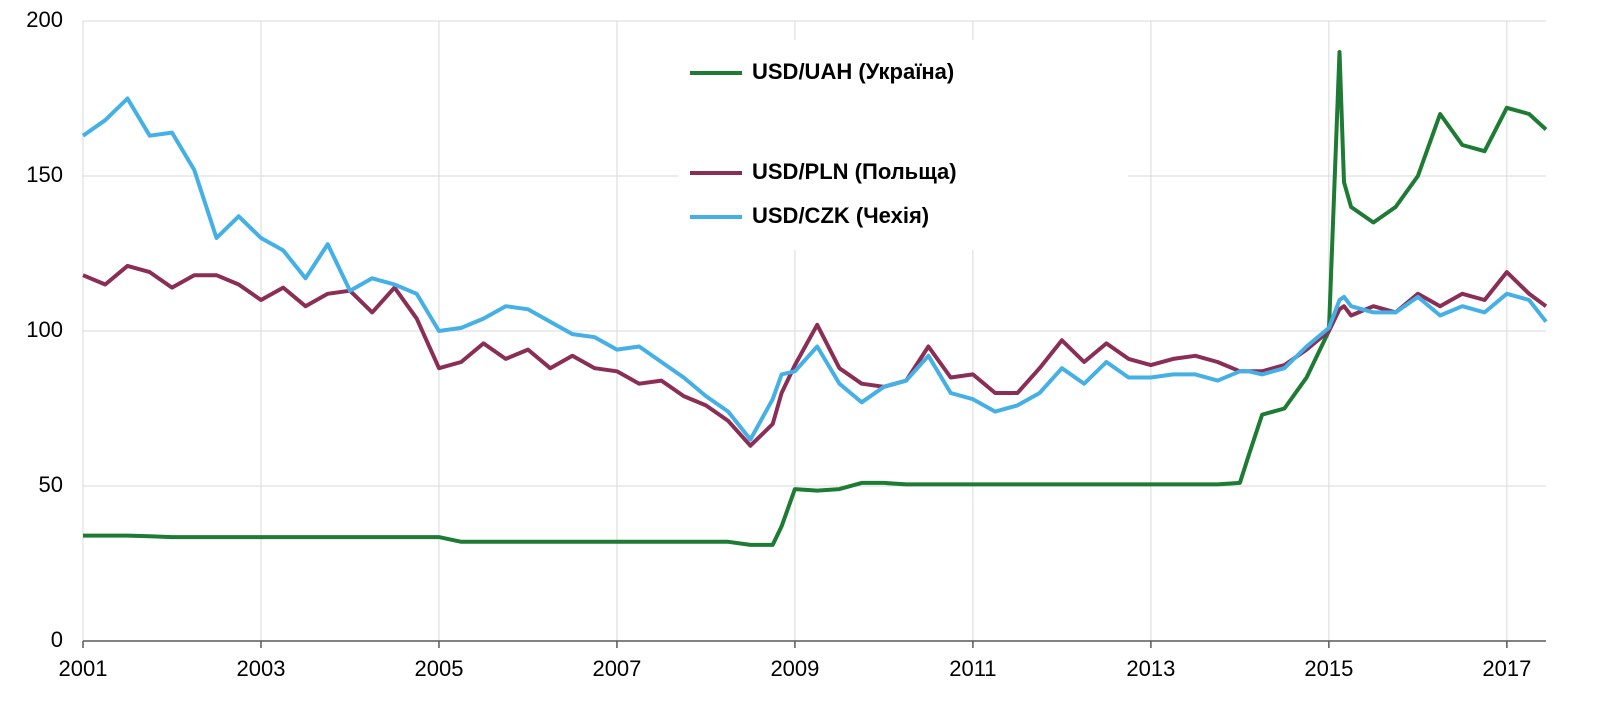 The height and width of the screenshot is (707, 1608). Describe the element at coordinates (1150, 668) in the screenshot. I see `x-tick-label: 2013` at that location.